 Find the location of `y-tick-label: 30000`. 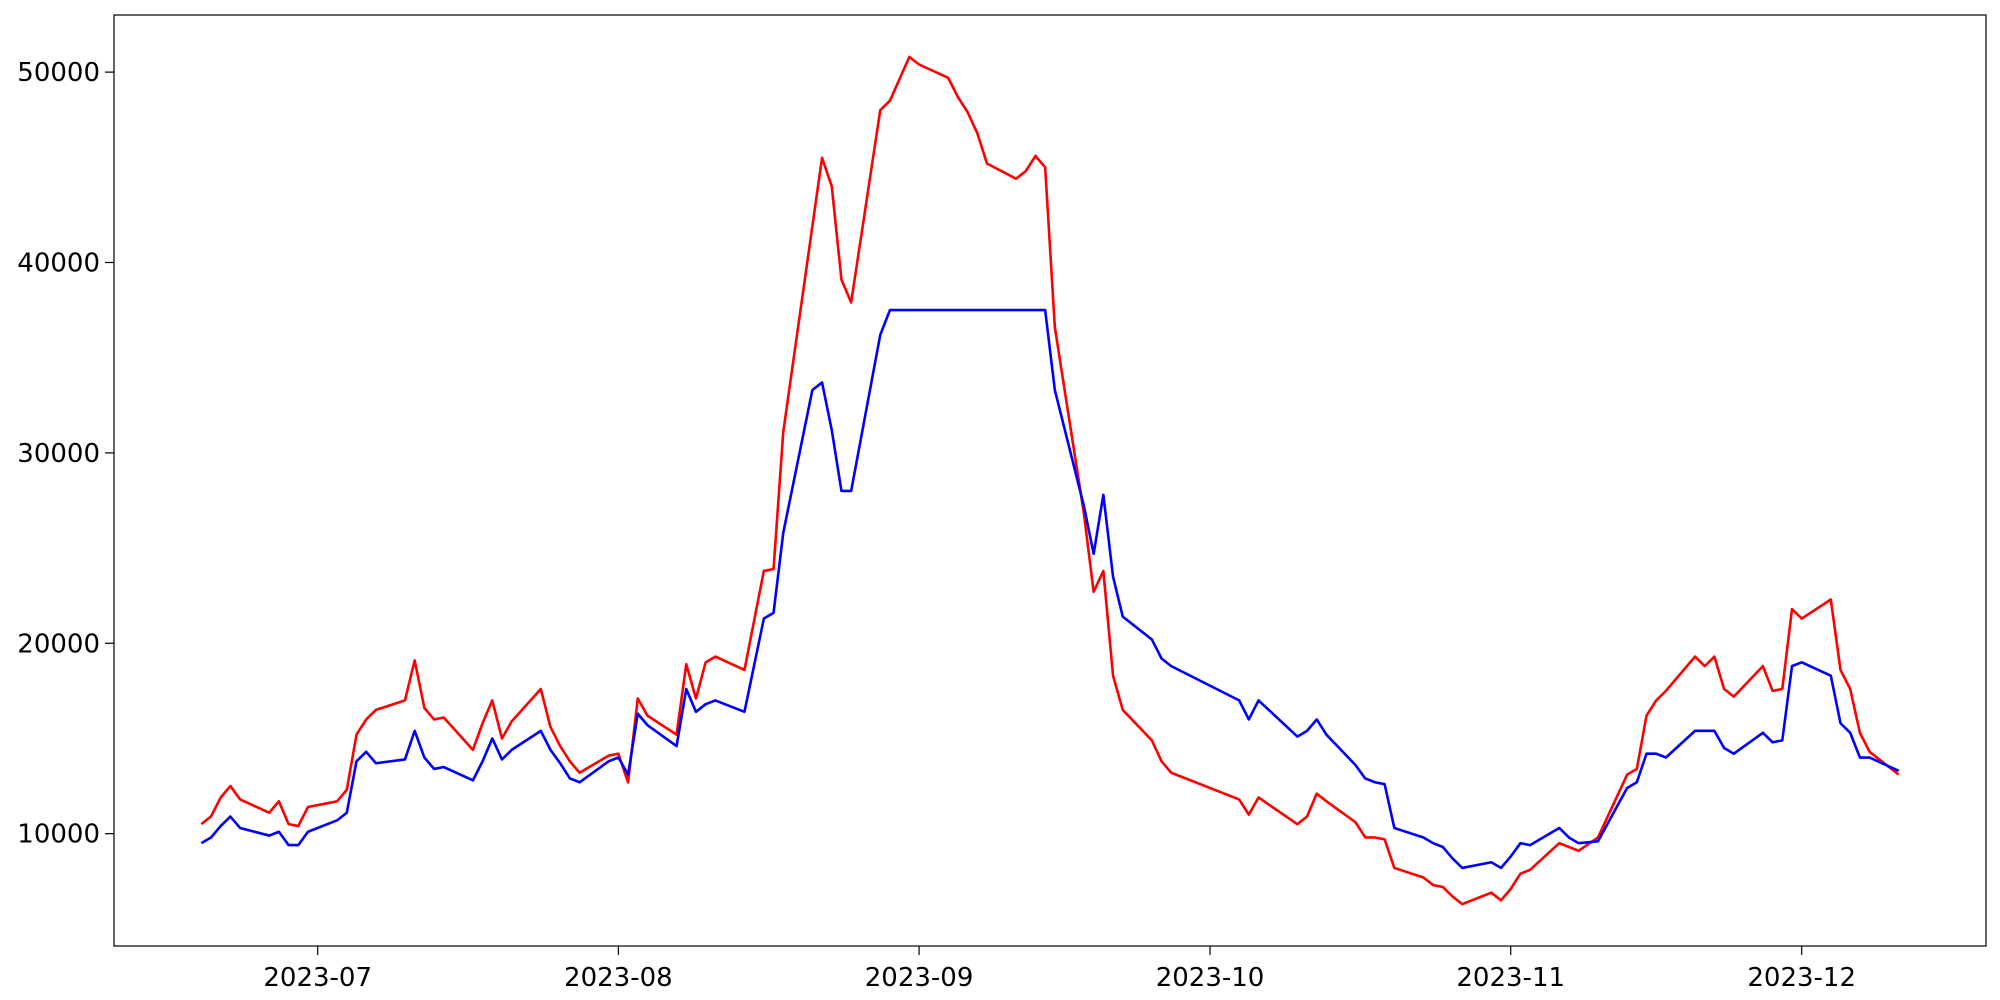

y-tick-label: 30000 is located at coordinates (58, 454).